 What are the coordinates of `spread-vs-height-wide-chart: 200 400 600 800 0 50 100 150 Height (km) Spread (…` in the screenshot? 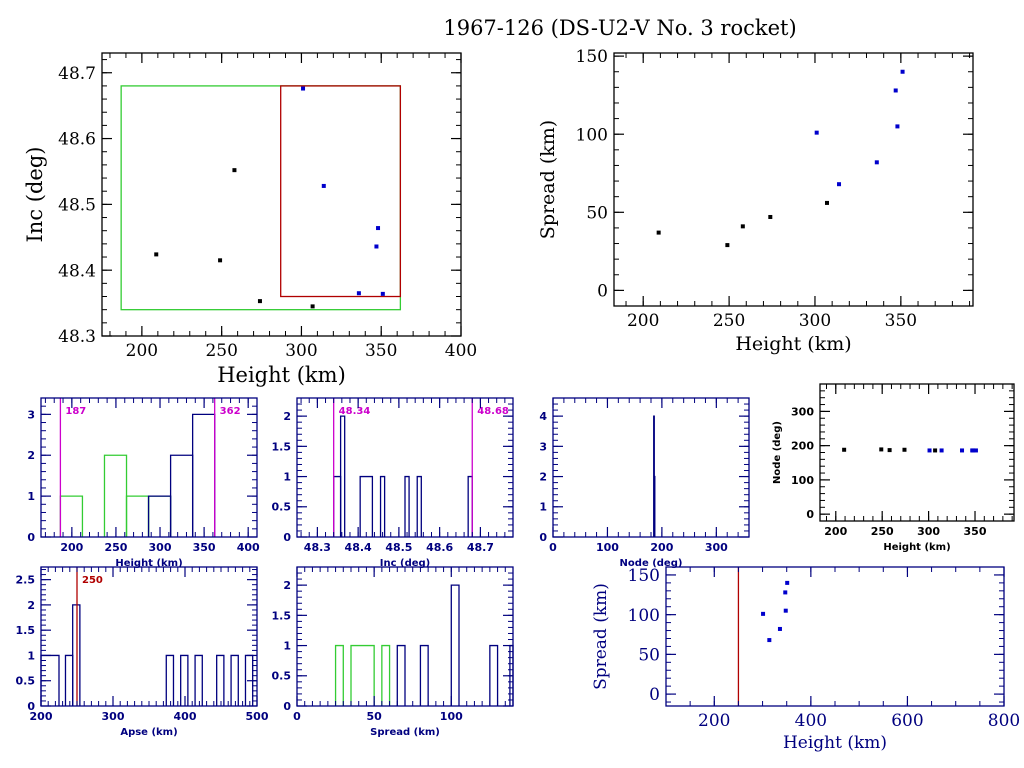 It's located at (805, 659).